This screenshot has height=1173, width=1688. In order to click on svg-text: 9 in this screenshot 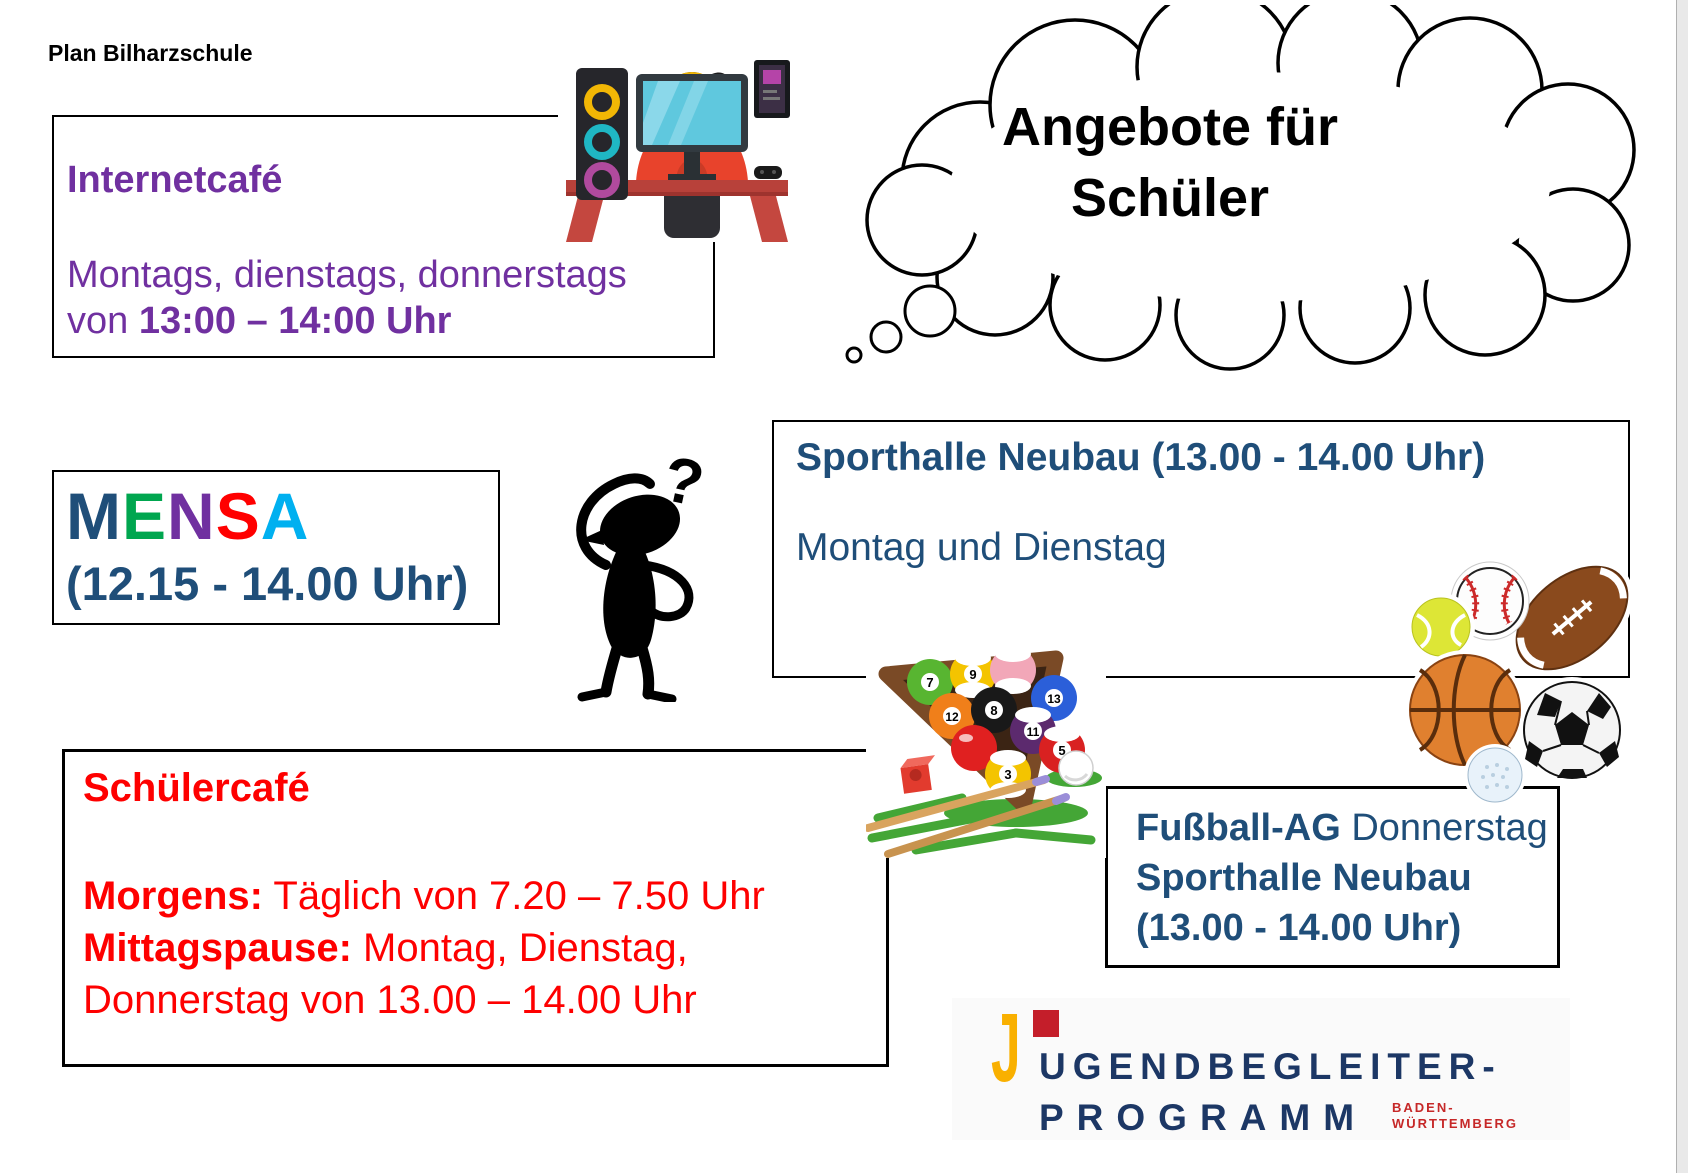, I will do `click(972, 674)`.